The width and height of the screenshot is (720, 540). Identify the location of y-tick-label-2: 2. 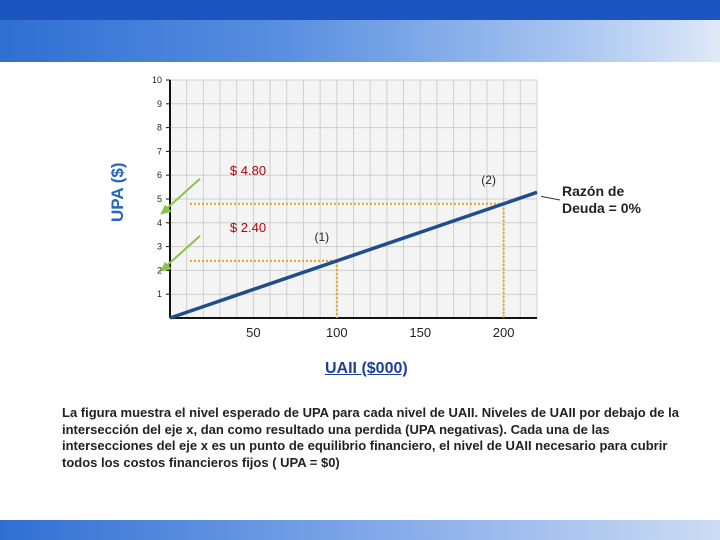
(159, 270).